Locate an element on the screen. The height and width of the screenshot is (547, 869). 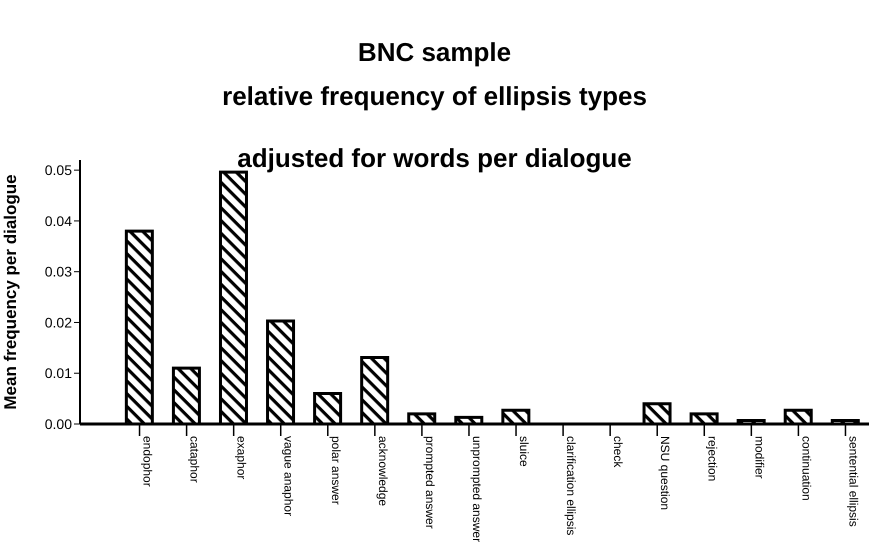
x-tick-label: acknowledge is located at coordinates (383, 471).